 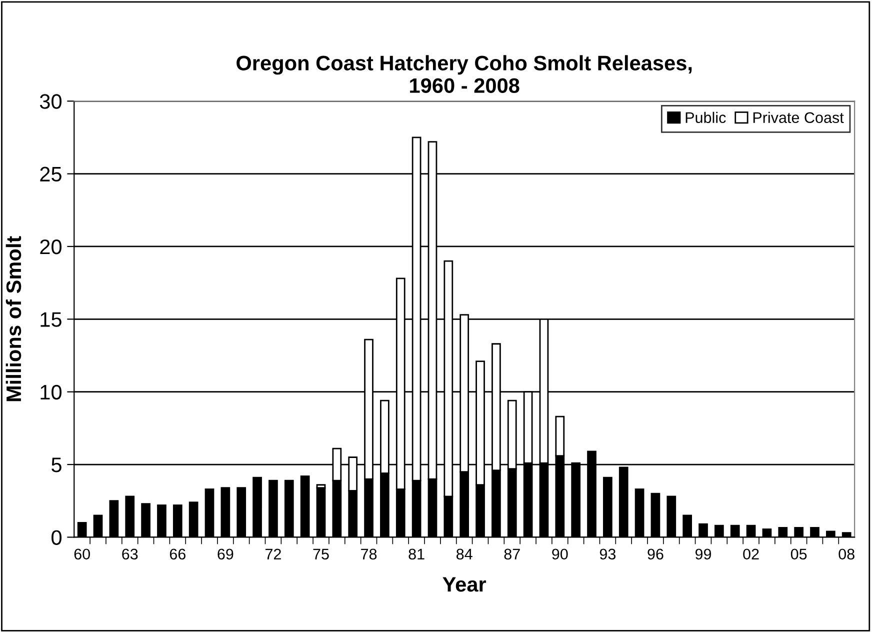 I want to click on x-axis-title: Year, so click(x=464, y=584).